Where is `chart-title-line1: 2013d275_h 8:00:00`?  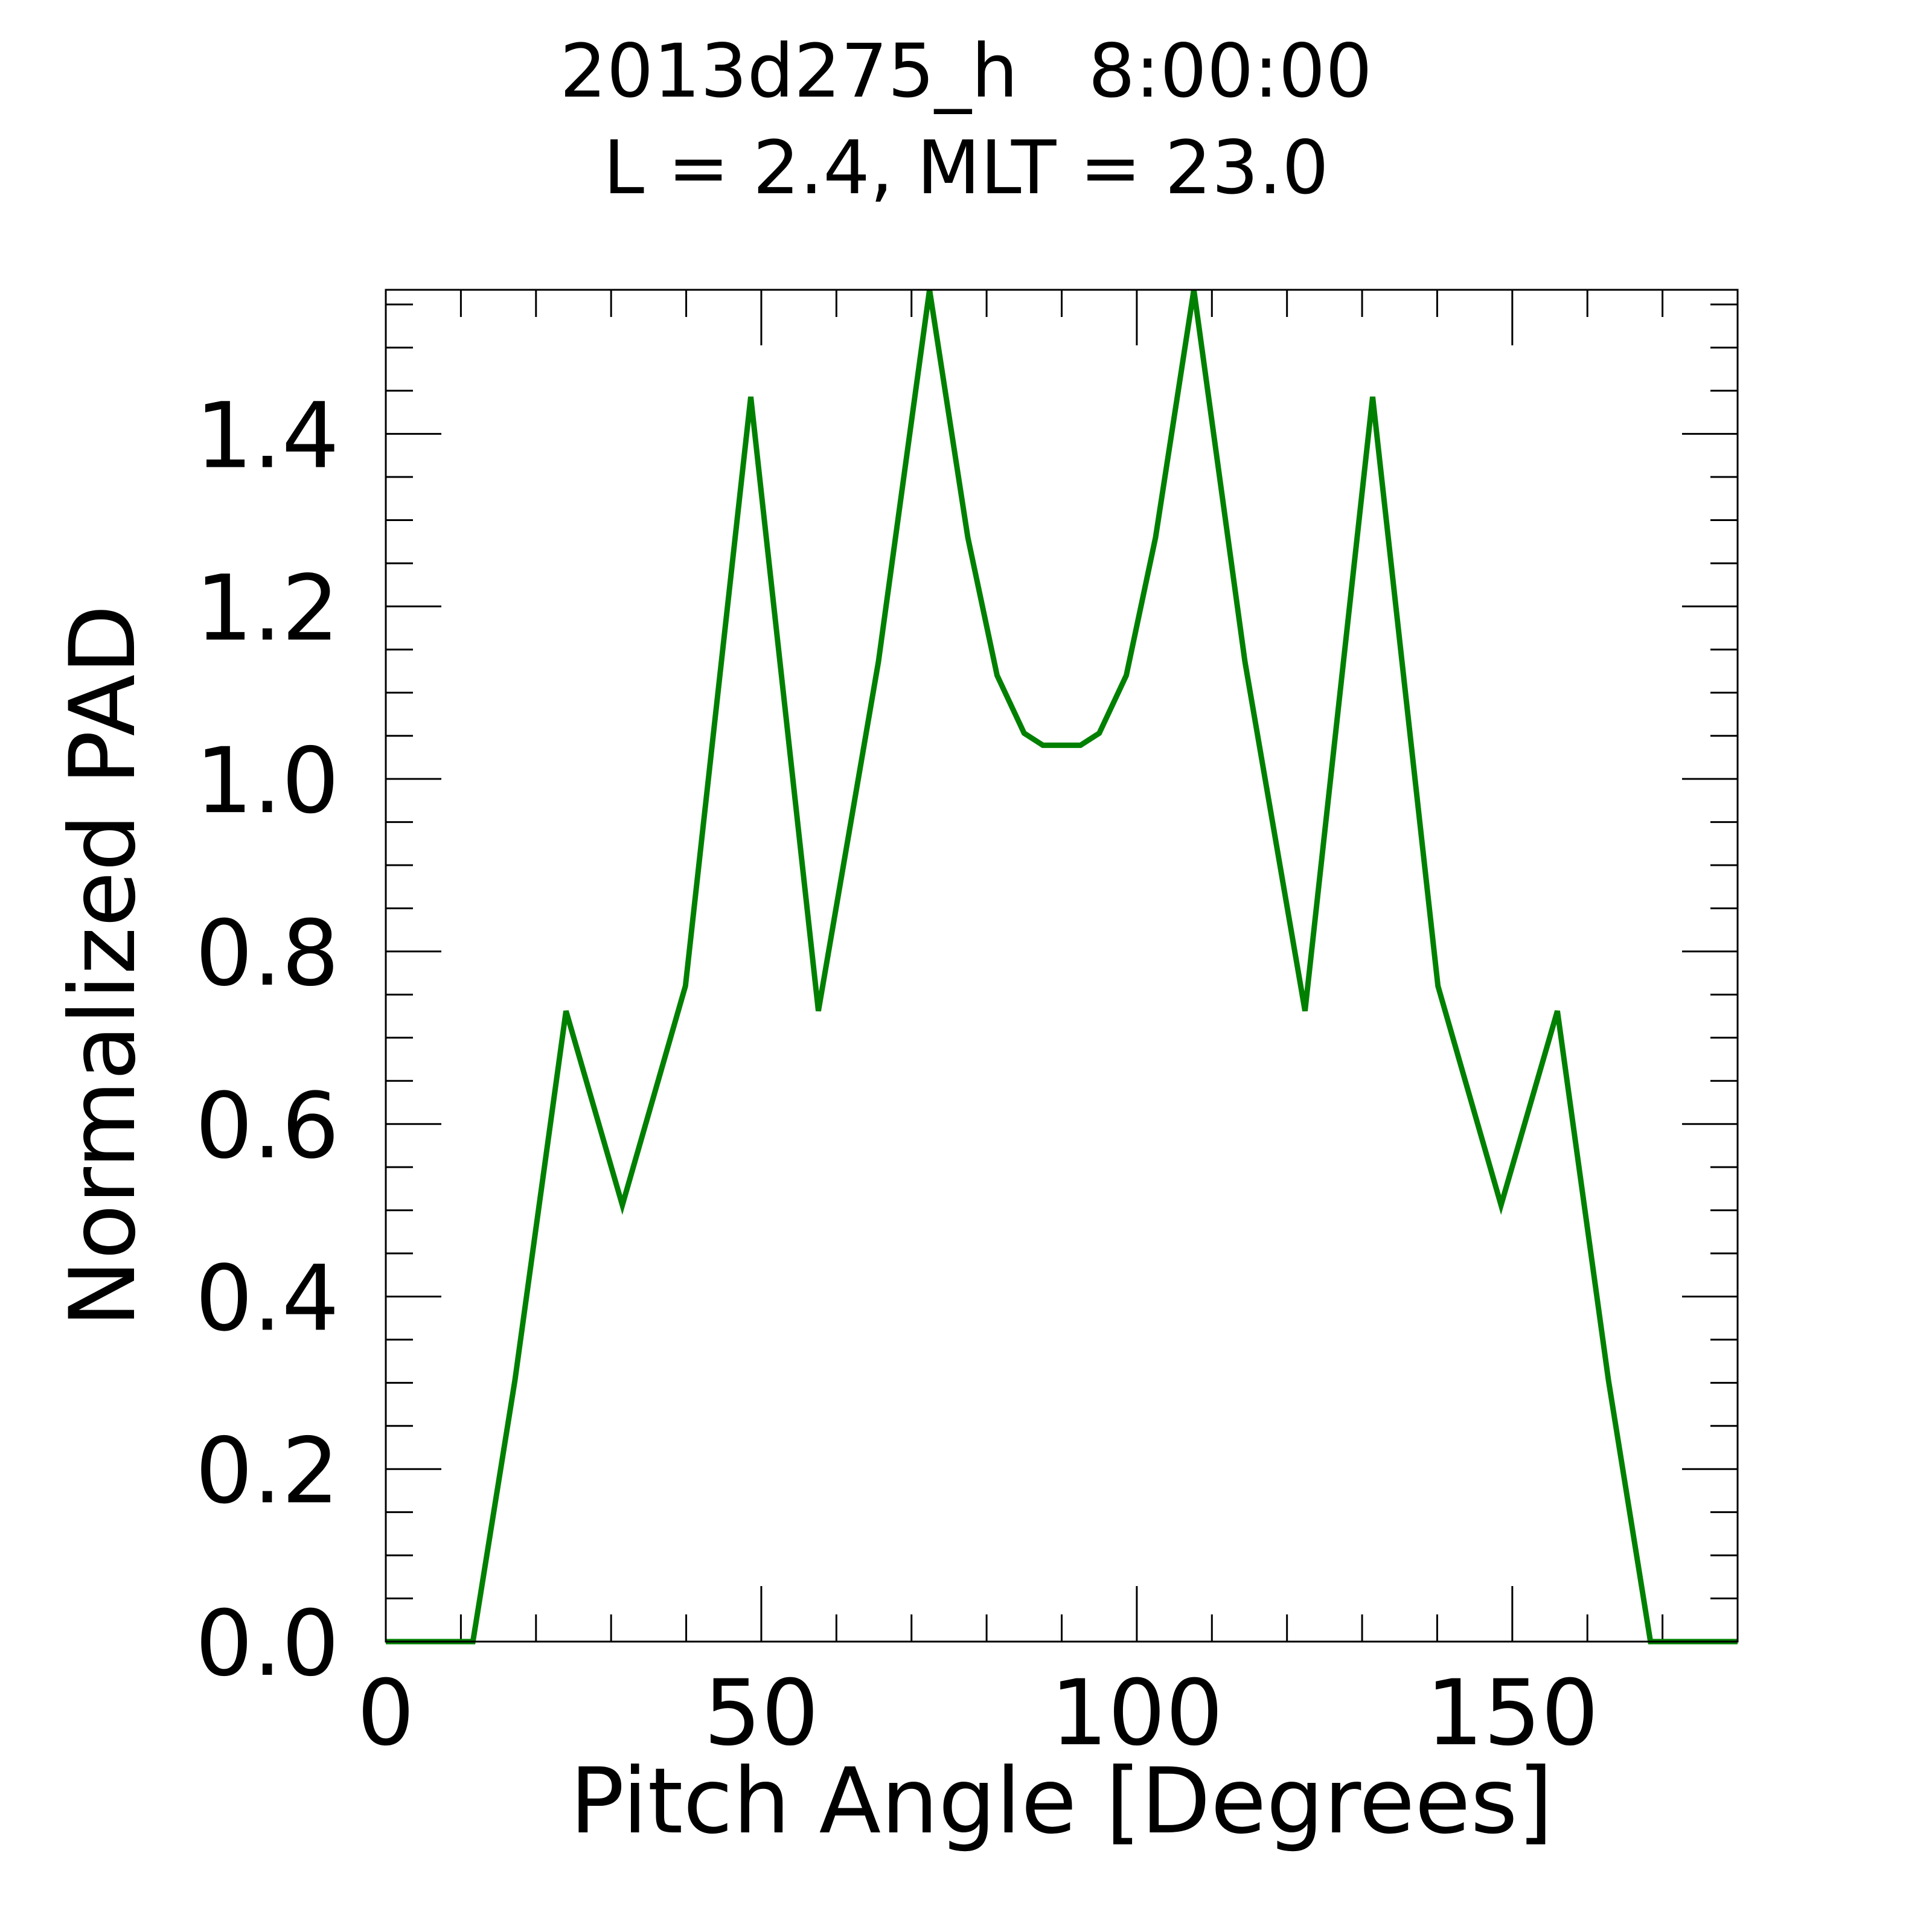 chart-title-line1: 2013d275_h 8:00:00 is located at coordinates (966, 71).